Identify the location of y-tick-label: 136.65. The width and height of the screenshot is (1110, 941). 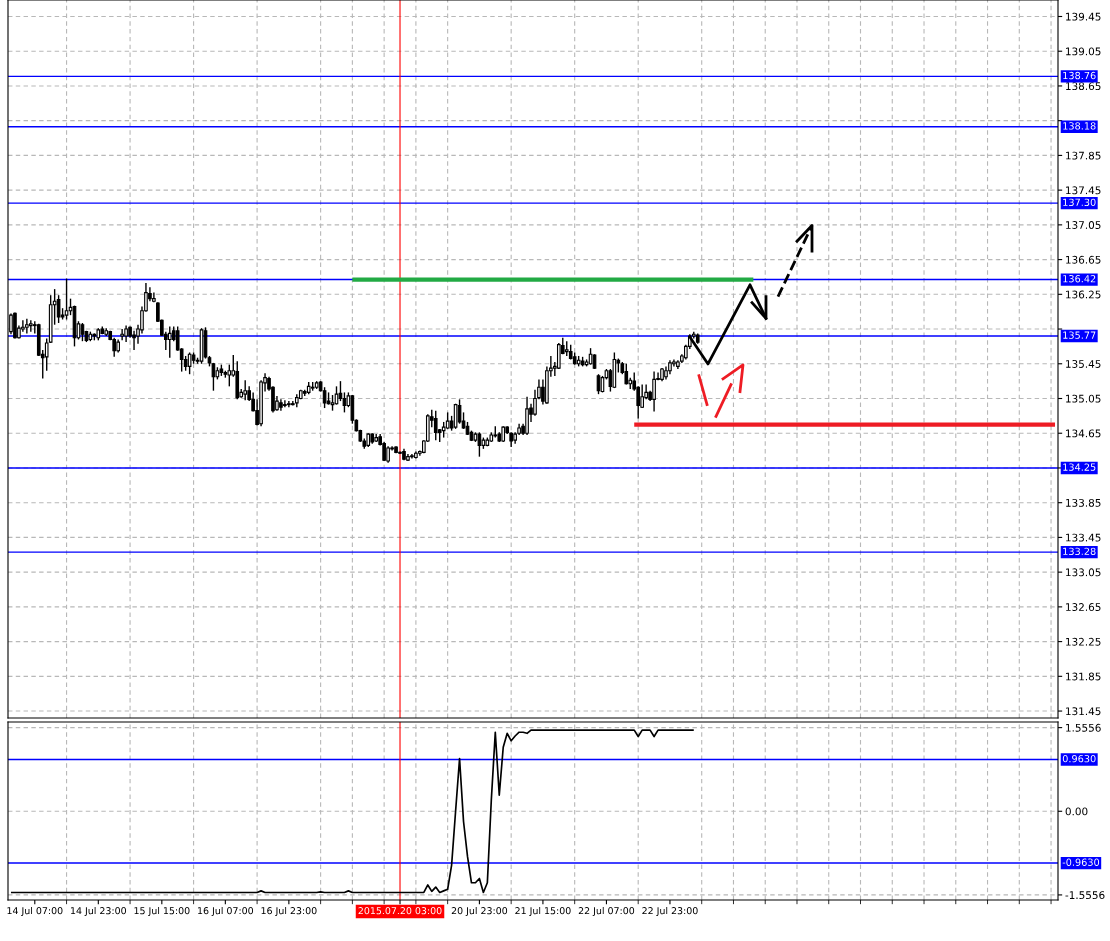
(1083, 259).